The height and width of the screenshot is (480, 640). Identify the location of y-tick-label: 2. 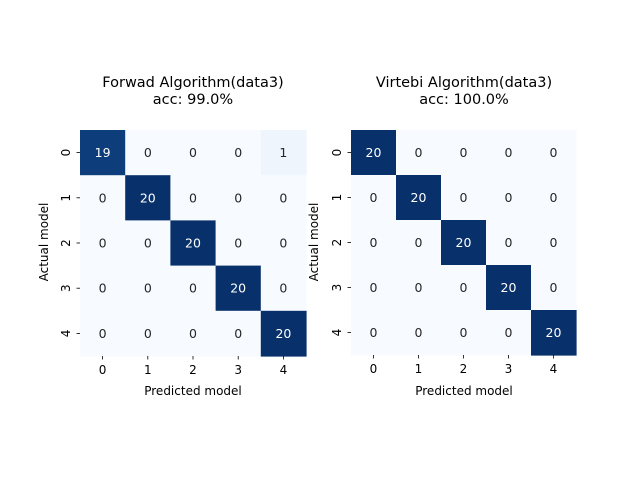
(66, 243).